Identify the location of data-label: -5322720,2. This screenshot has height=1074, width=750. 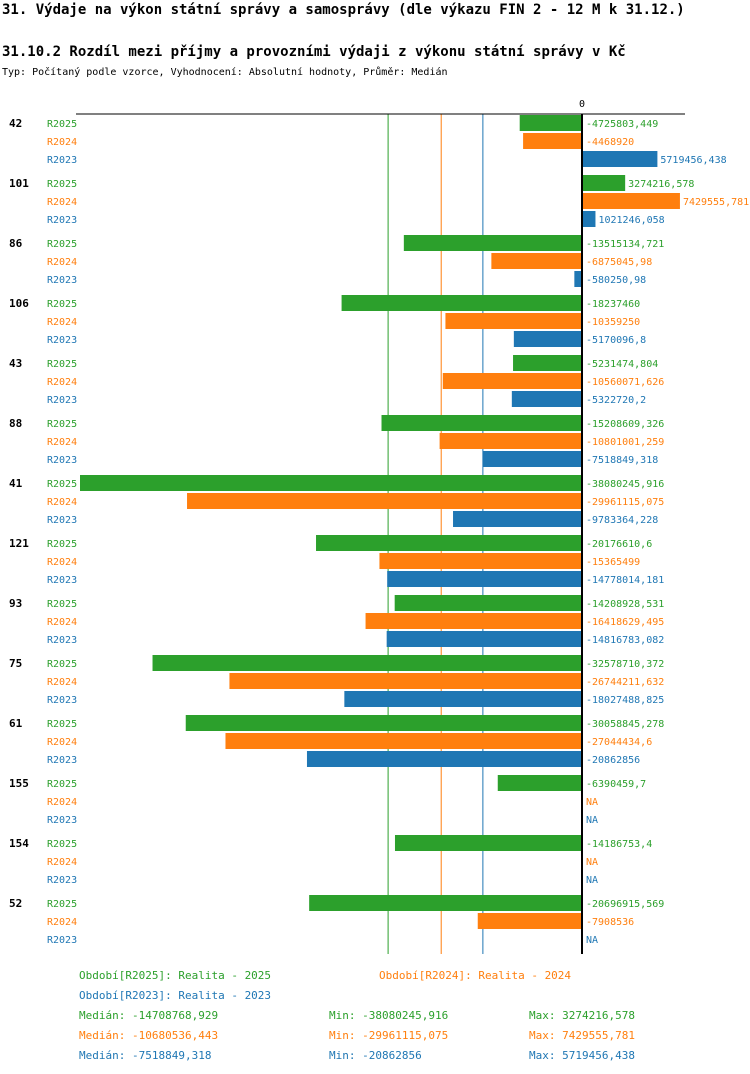
(616, 400).